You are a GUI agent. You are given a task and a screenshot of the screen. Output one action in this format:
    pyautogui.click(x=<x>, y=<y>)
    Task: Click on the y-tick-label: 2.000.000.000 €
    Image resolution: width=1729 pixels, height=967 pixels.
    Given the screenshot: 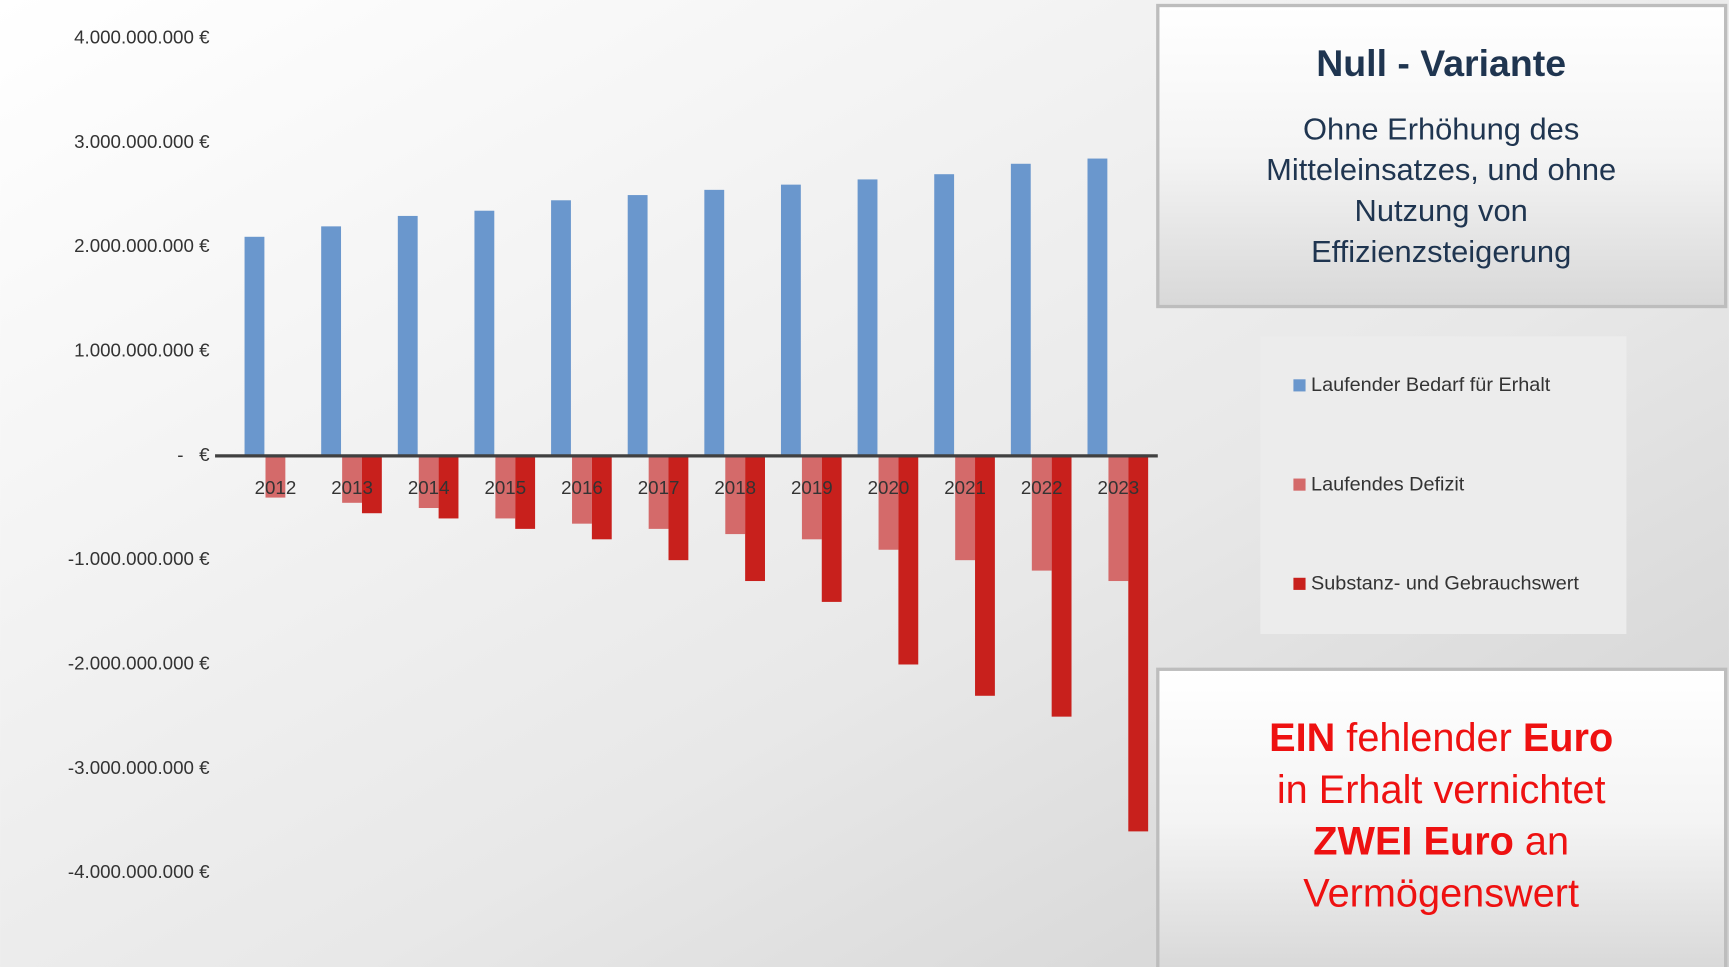 What is the action you would take?
    pyautogui.click(x=142, y=245)
    